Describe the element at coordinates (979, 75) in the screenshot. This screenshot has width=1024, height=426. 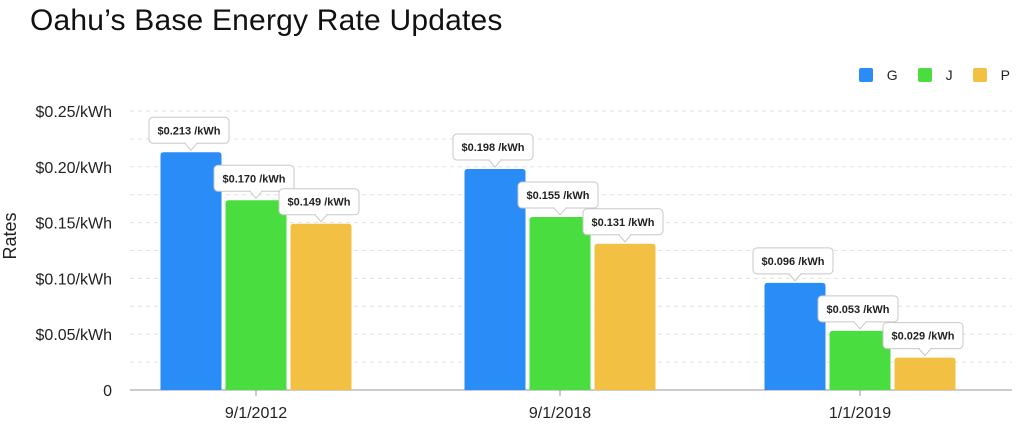
I see `legend-swatch-p` at that location.